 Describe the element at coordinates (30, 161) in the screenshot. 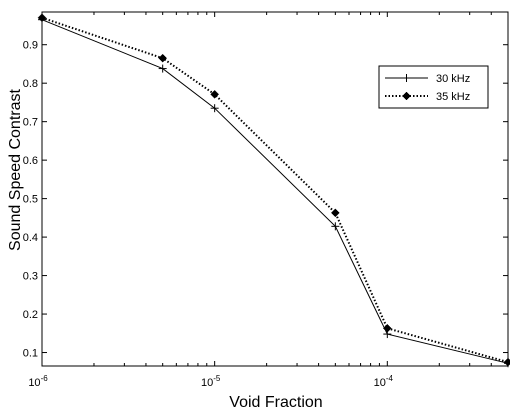

I see `y-tick-label: 0.6` at that location.